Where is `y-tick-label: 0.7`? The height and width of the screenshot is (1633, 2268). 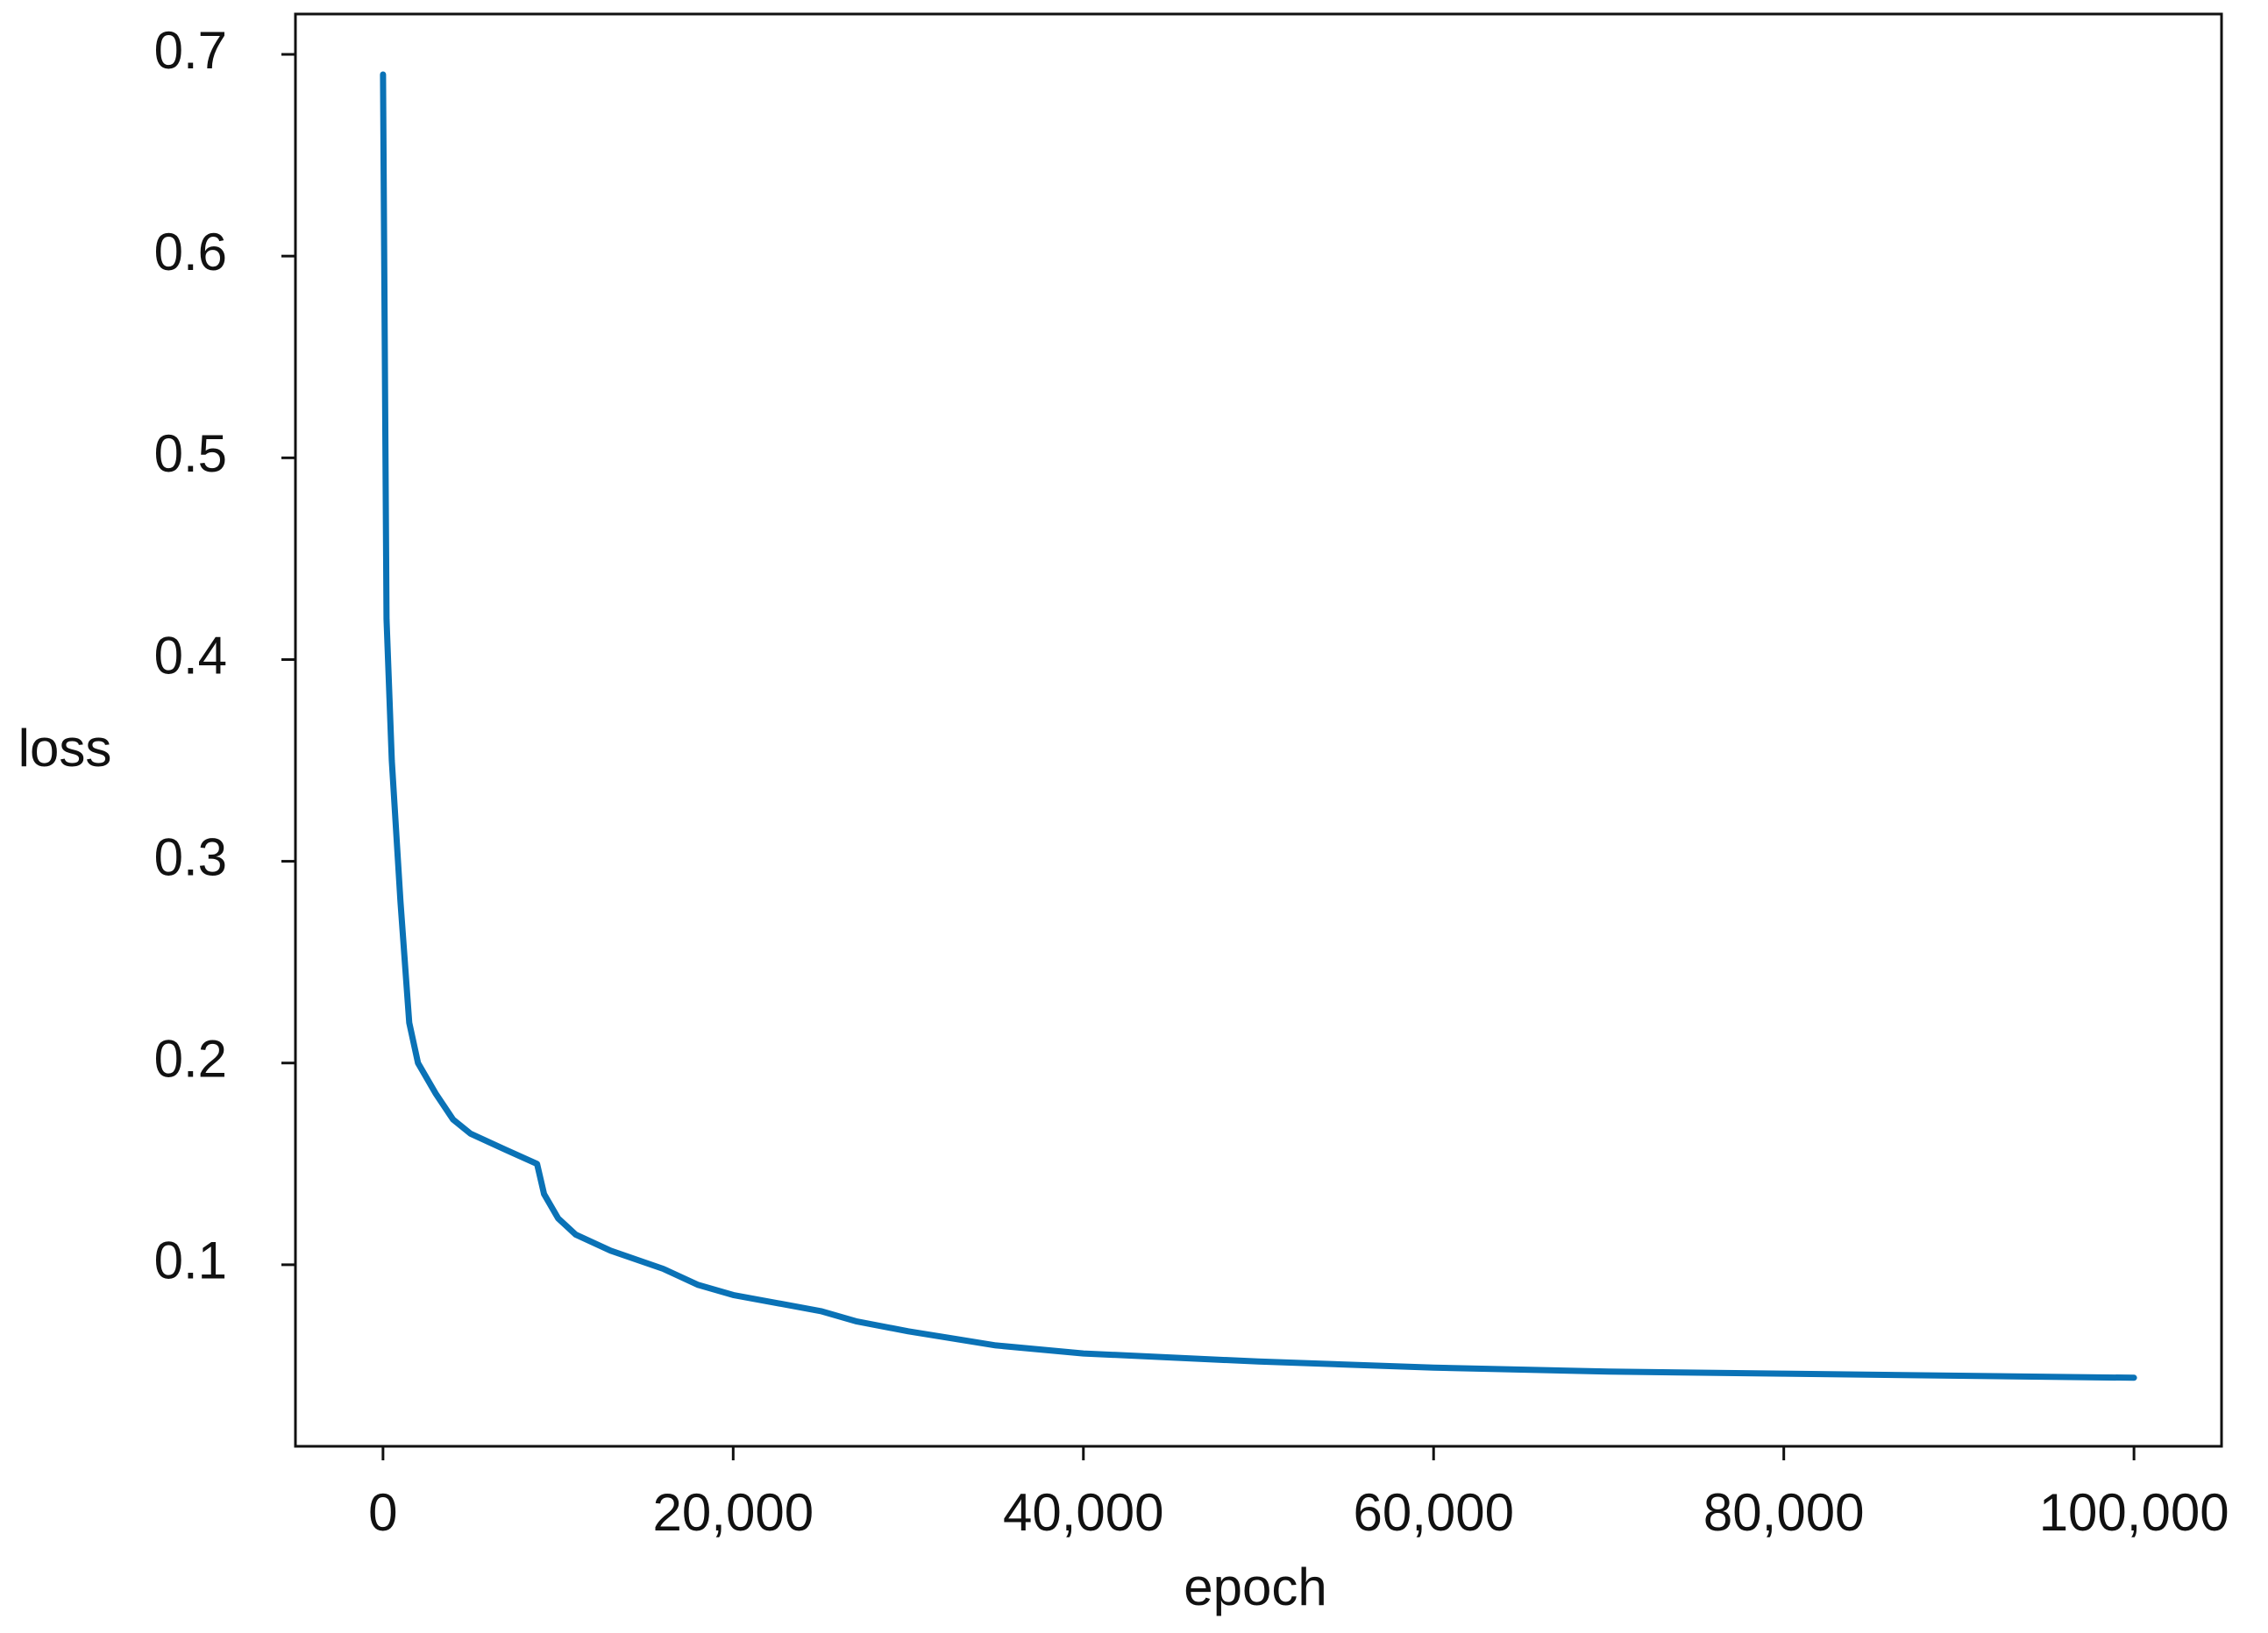 y-tick-label: 0.7 is located at coordinates (190, 50).